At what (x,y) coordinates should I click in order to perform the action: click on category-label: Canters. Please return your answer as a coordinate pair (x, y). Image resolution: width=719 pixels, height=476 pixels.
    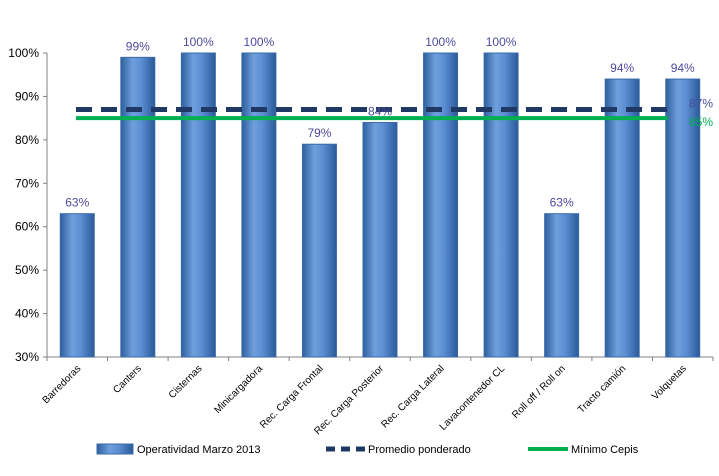
    Looking at the image, I should click on (127, 379).